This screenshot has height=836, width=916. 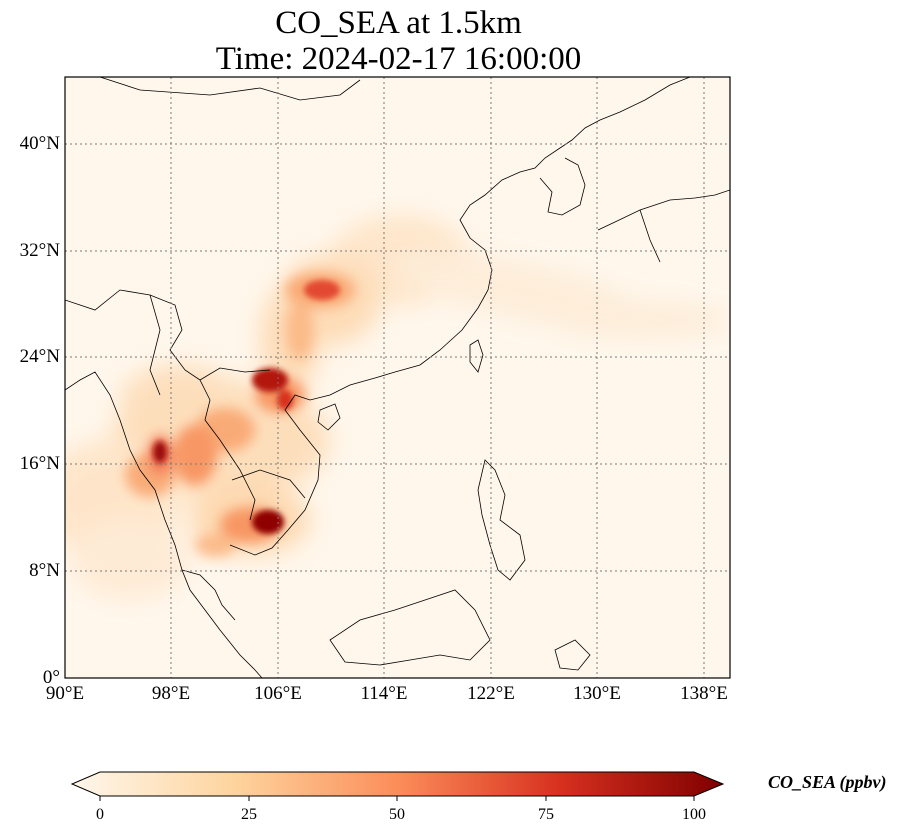 What do you see at coordinates (39, 356) in the screenshot?
I see `lat-tick-label: 24°N` at bounding box center [39, 356].